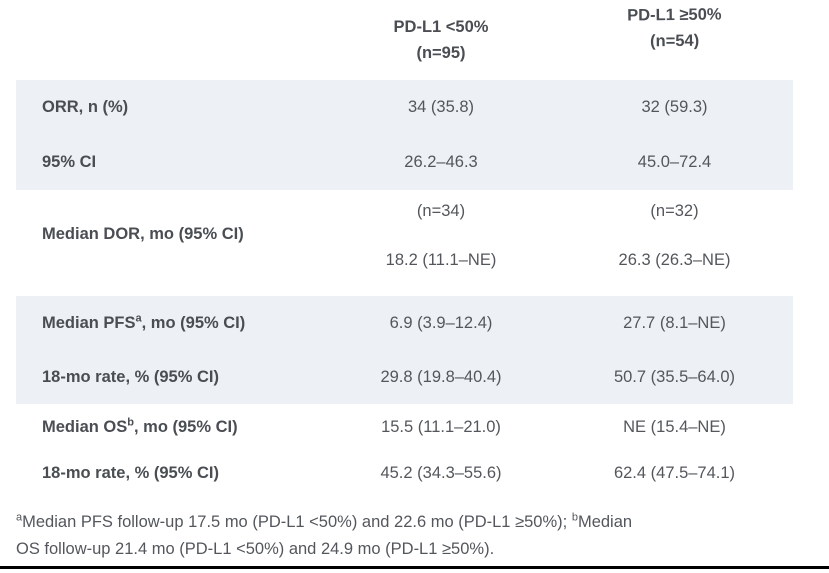  What do you see at coordinates (186, 426) in the screenshot?
I see `os-label-suffix: , mo (95% CI)` at bounding box center [186, 426].